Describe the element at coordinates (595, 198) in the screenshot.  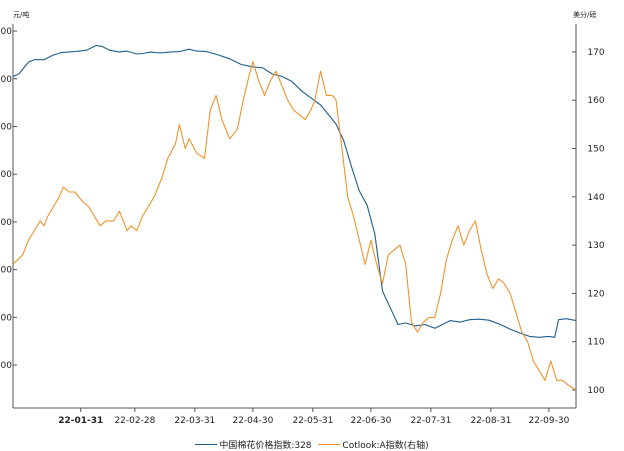
I see `right-tick-label: 140` at that location.